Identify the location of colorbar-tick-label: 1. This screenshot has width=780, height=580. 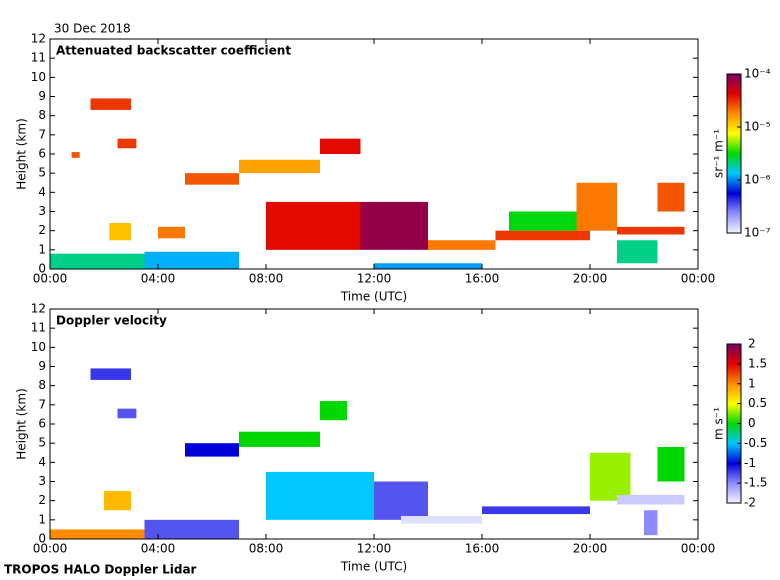
(752, 383).